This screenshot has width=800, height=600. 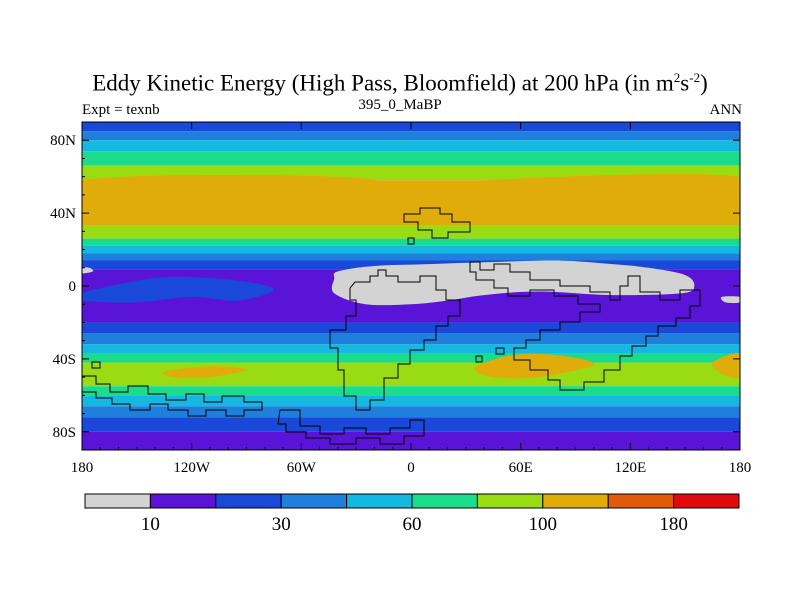 What do you see at coordinates (88, 270) in the screenshot?
I see `central-pacific-low-patch` at bounding box center [88, 270].